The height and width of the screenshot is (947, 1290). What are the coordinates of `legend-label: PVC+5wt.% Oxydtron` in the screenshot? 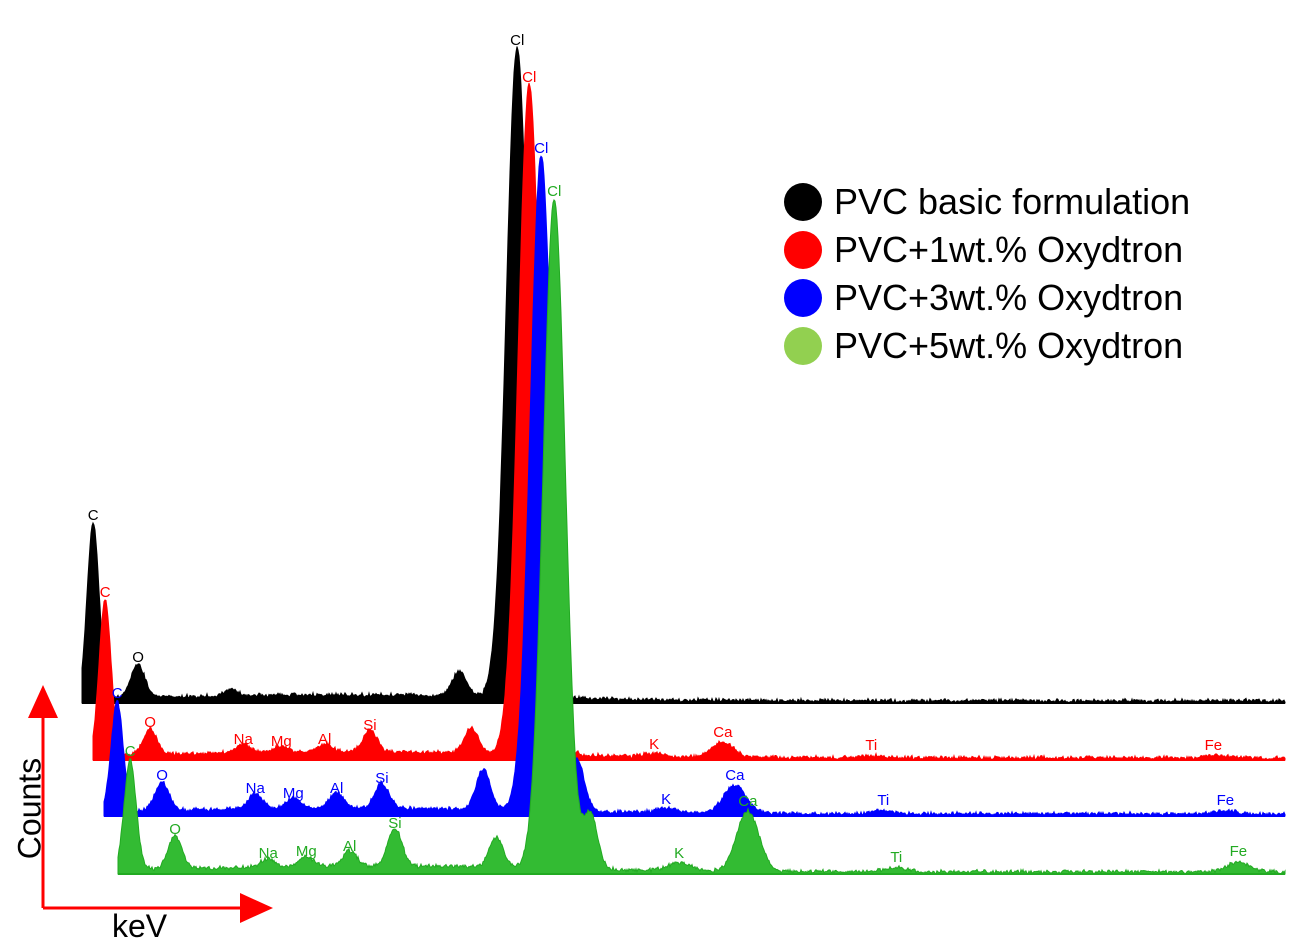 It's located at (1009, 345).